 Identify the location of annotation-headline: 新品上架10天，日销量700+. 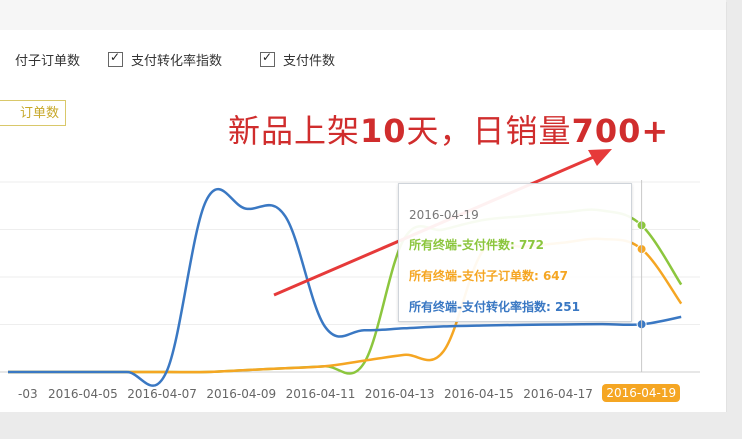
(448, 129).